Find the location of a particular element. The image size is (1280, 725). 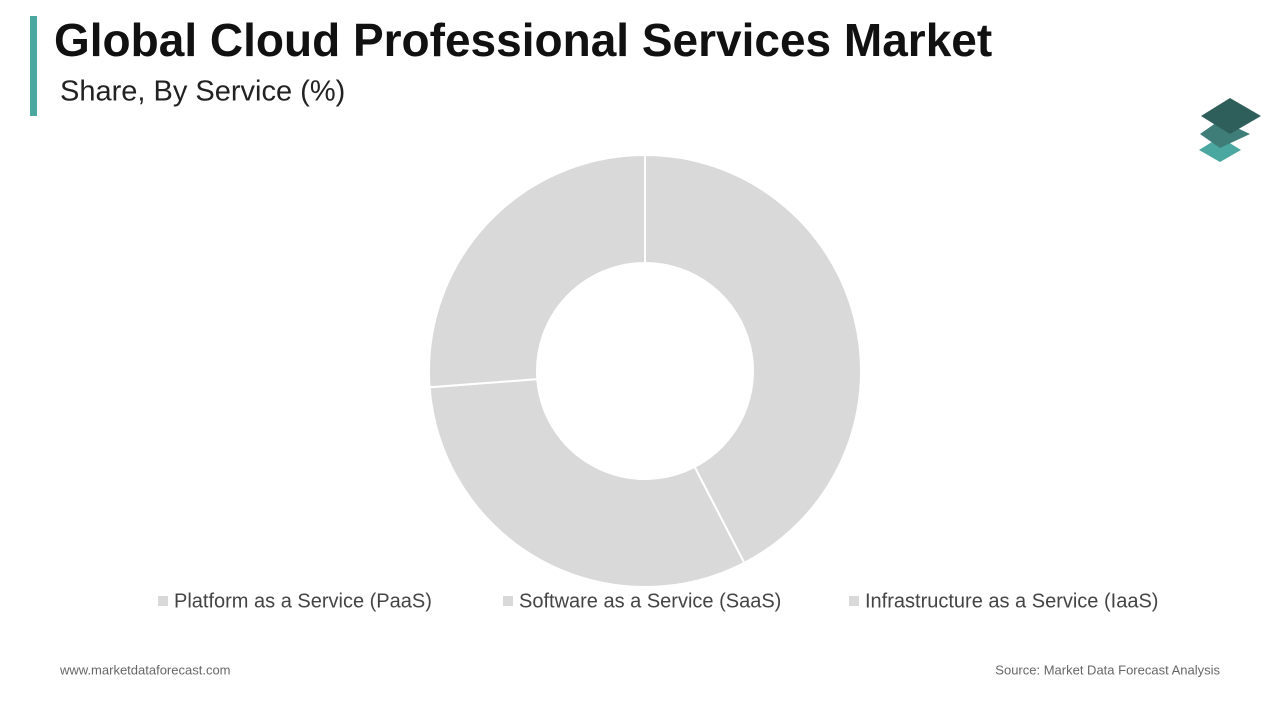

footer-source: Source: Market Data Forecast Analysis is located at coordinates (1107, 669).